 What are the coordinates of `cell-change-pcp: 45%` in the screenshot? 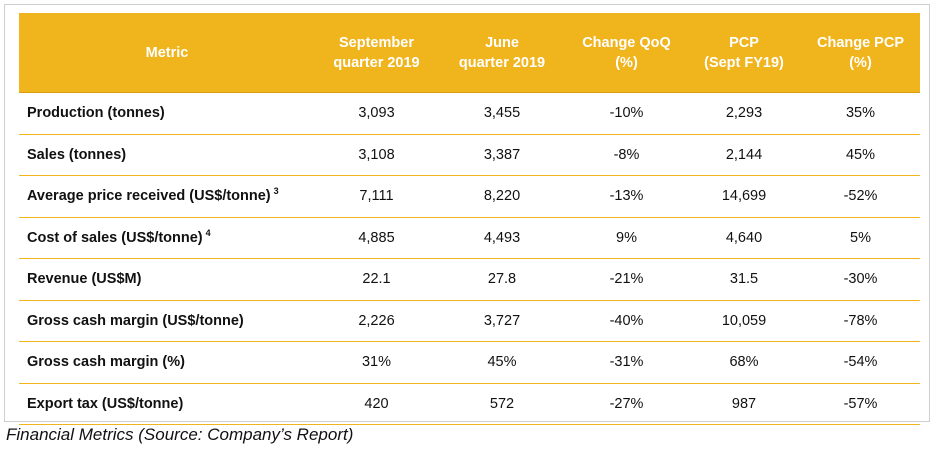 It's located at (860, 155).